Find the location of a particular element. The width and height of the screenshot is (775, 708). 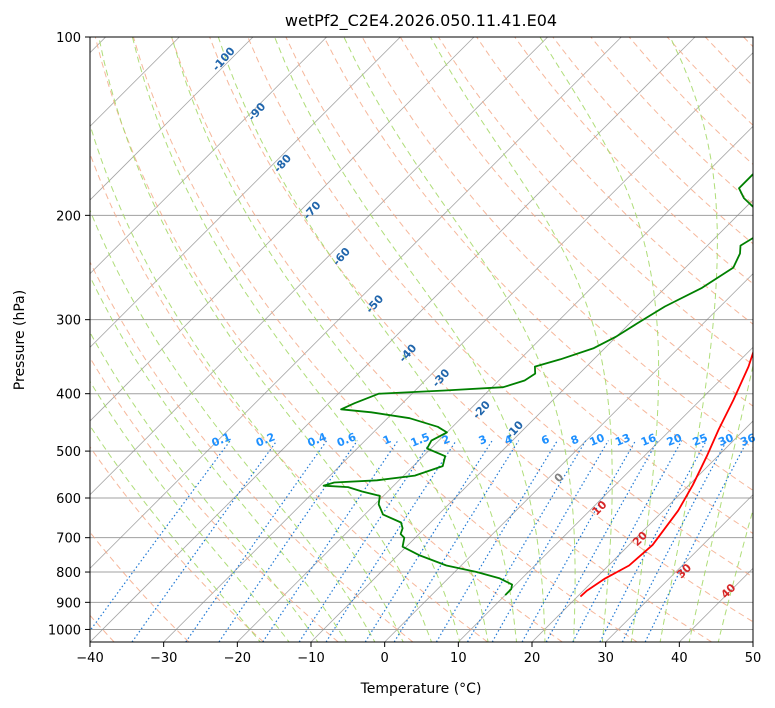

mixing-ratio-label: 0.4 is located at coordinates (317, 439).